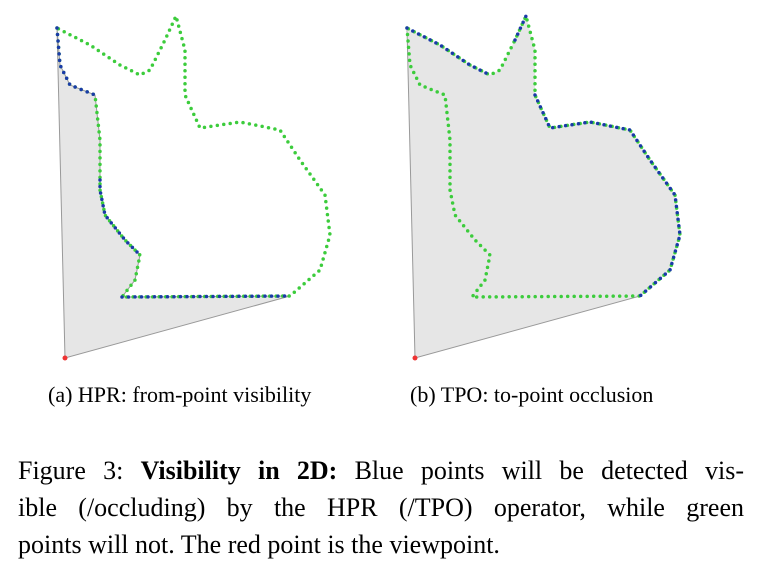  Describe the element at coordinates (239, 470) in the screenshot. I see `caption-heading: Visibility in 2D:` at that location.